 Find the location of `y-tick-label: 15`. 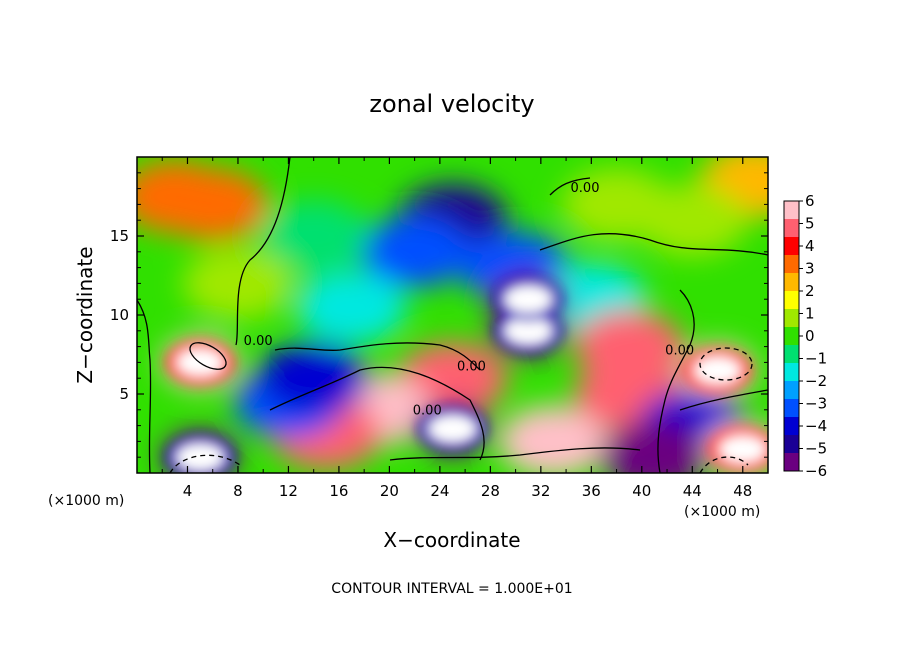

y-tick-label: 15 is located at coordinates (119, 236).